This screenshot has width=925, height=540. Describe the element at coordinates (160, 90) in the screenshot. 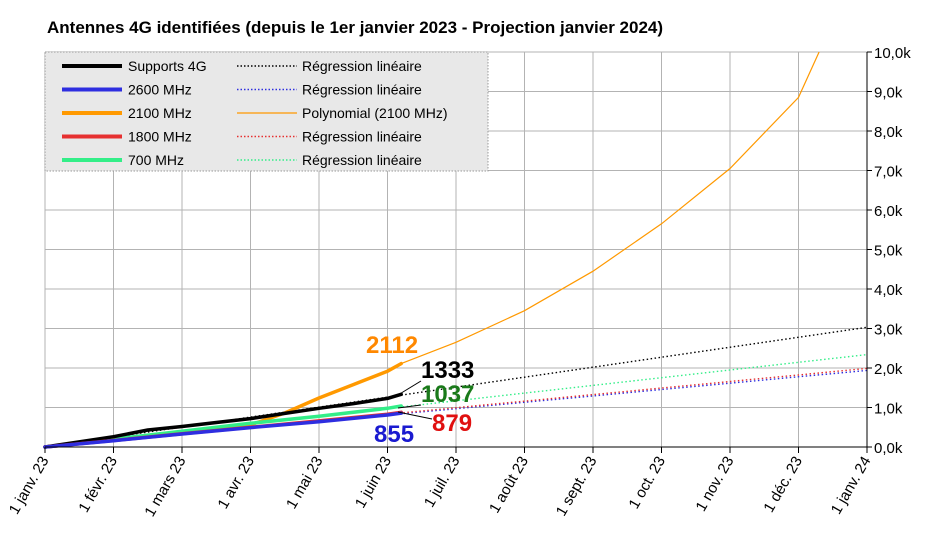

I see `legend-label: 2600 MHz` at that location.